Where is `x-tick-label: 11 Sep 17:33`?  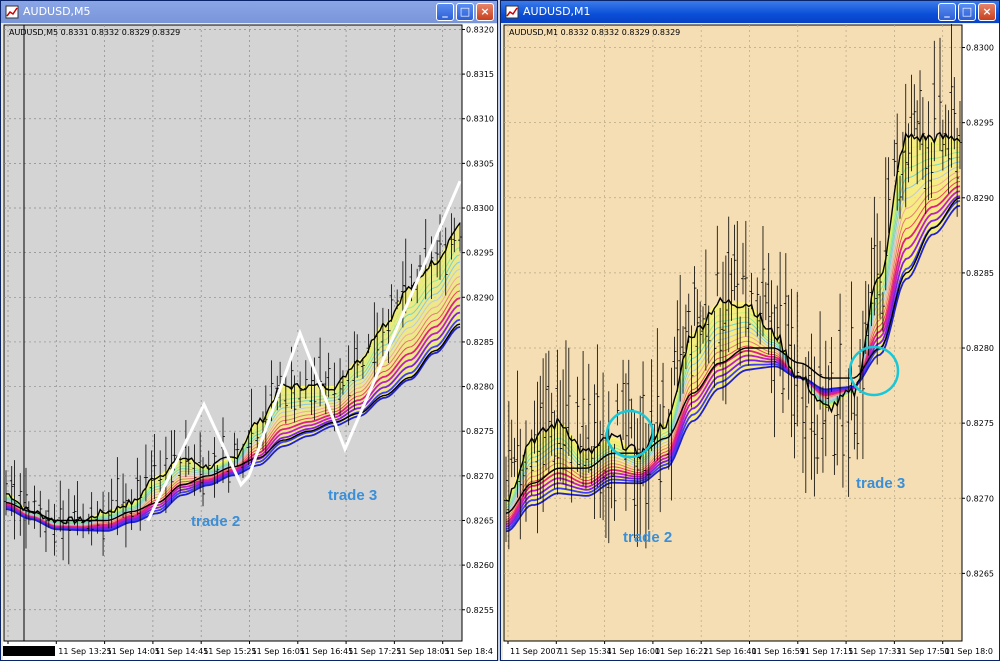 x-tick-label: 11 Sep 17:33 is located at coordinates (874, 651).